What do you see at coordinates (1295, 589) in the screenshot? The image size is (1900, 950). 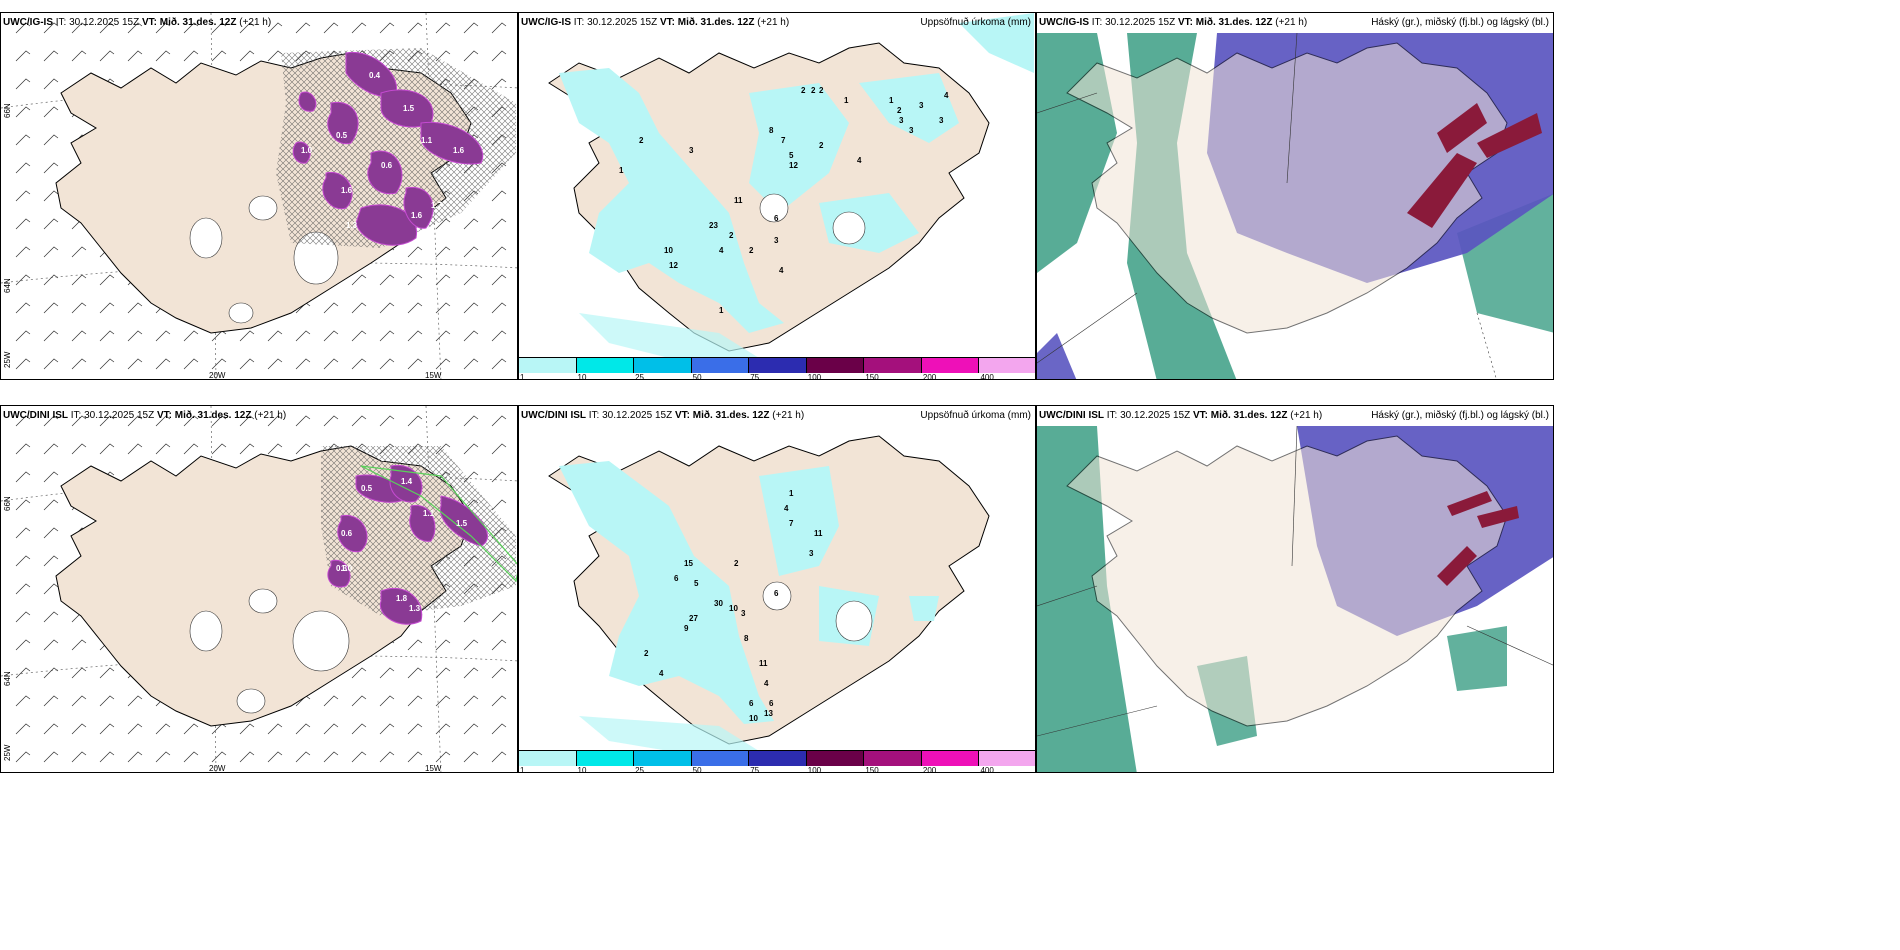 I see `cloud-map-bottom-canvas` at bounding box center [1295, 589].